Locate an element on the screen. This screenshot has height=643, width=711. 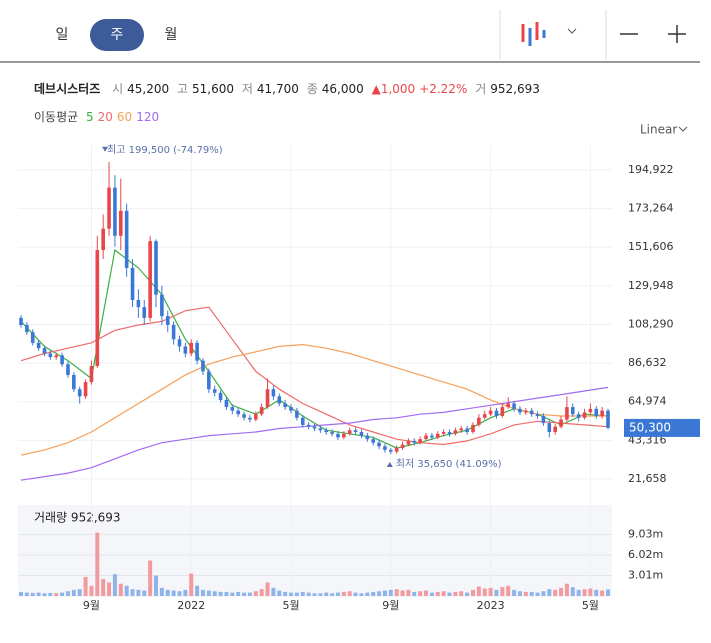
tab: 주 is located at coordinates (117, 35).